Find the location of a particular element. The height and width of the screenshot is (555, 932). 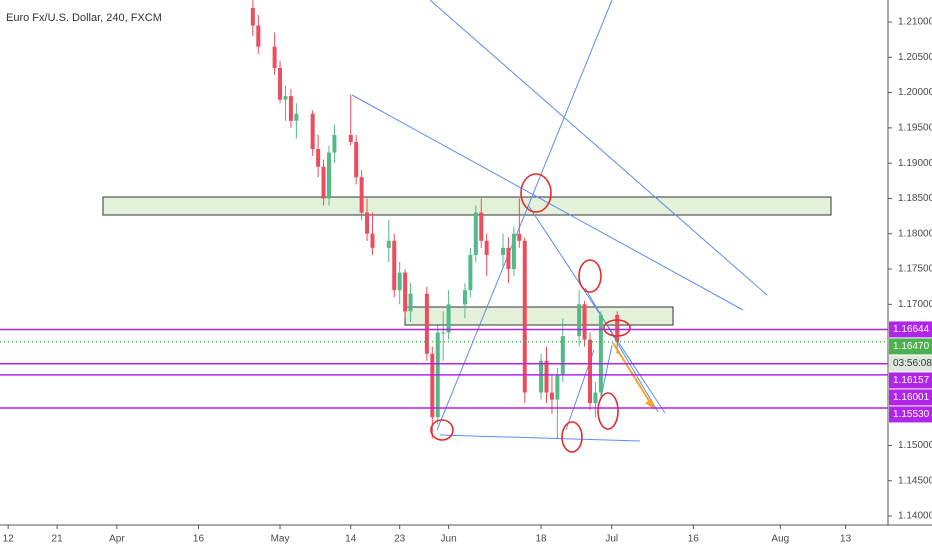

chart-title: Euro Fx/U.S. Dollar, 240, FXCM is located at coordinates (84, 18).